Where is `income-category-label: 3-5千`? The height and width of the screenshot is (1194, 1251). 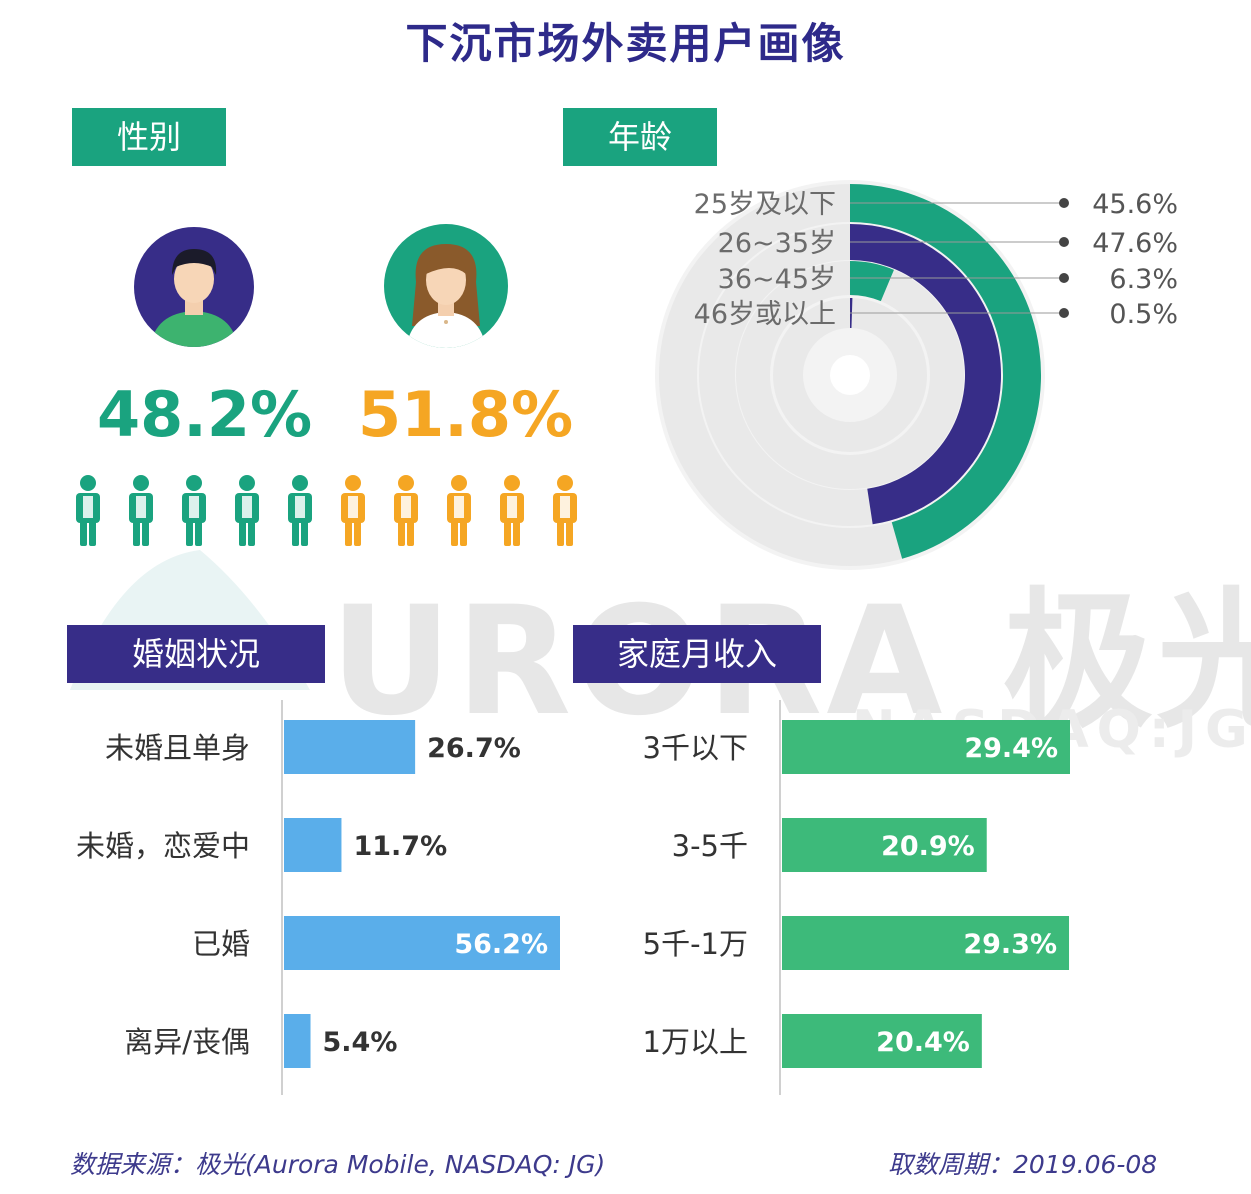 income-category-label: 3-5千 is located at coordinates (710, 846).